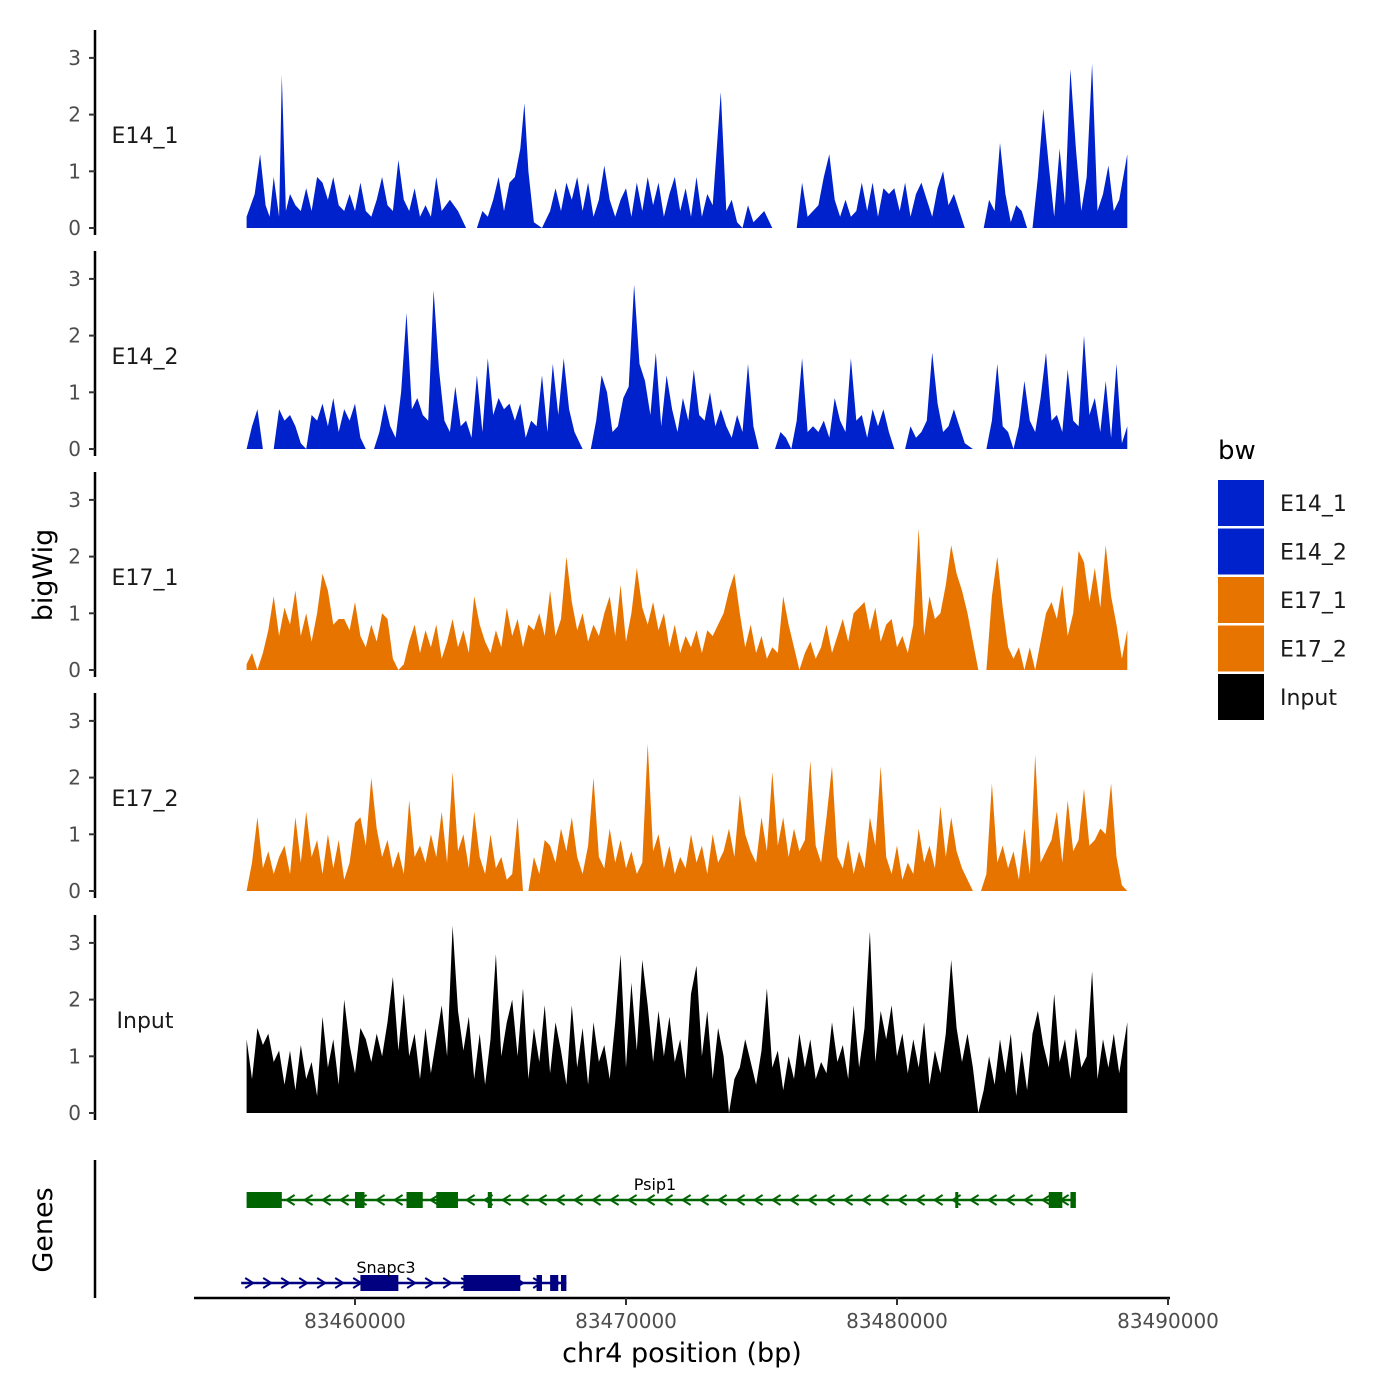 The image size is (1400, 1400). I want to click on gene-snapc3: Snapc3, so click(404, 1274).